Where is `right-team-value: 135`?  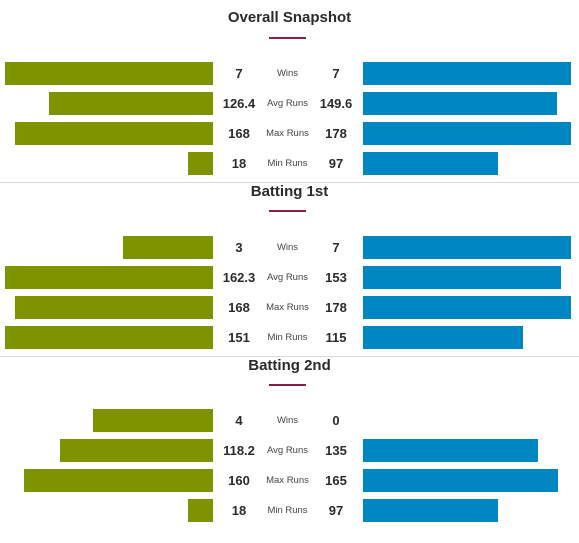 right-team-value: 135 is located at coordinates (336, 450).